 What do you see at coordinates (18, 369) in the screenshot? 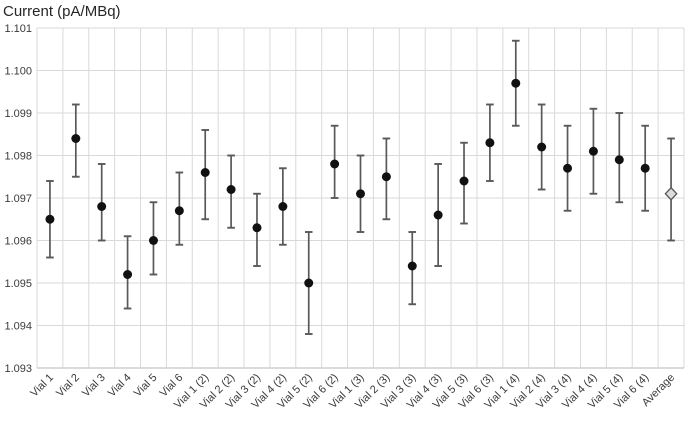
I see `y-tick-label: 1.093` at bounding box center [18, 369].